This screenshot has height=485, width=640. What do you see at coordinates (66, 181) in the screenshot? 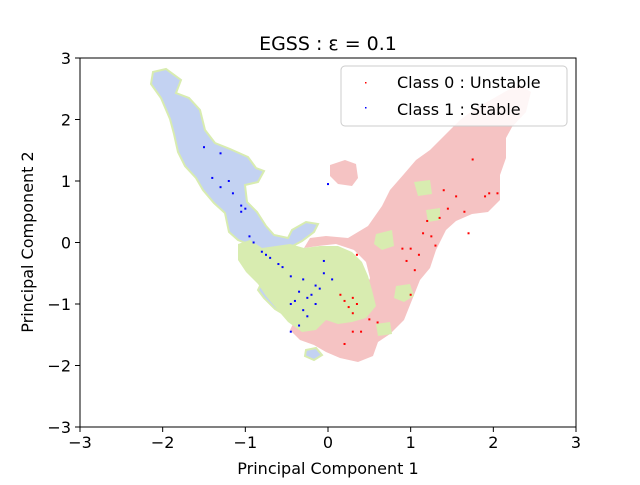
I see `y-tick-label: 1` at bounding box center [66, 181].